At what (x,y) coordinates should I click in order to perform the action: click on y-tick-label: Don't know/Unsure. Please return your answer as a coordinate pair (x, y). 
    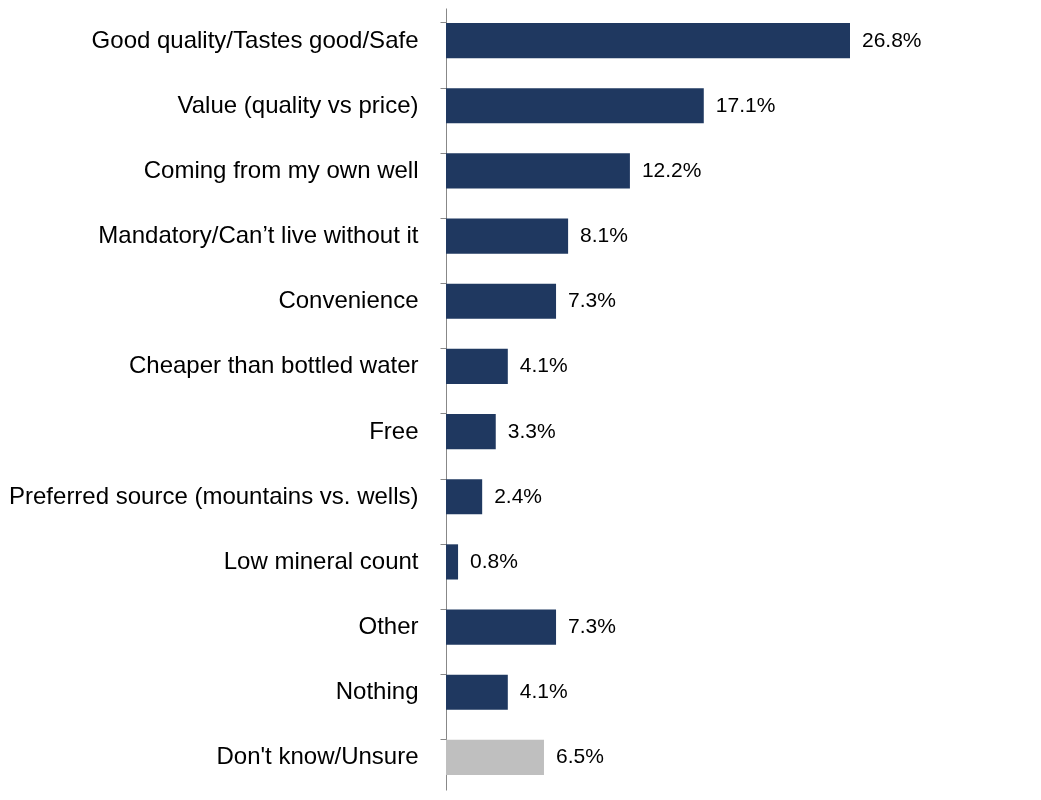
    Looking at the image, I should click on (317, 756).